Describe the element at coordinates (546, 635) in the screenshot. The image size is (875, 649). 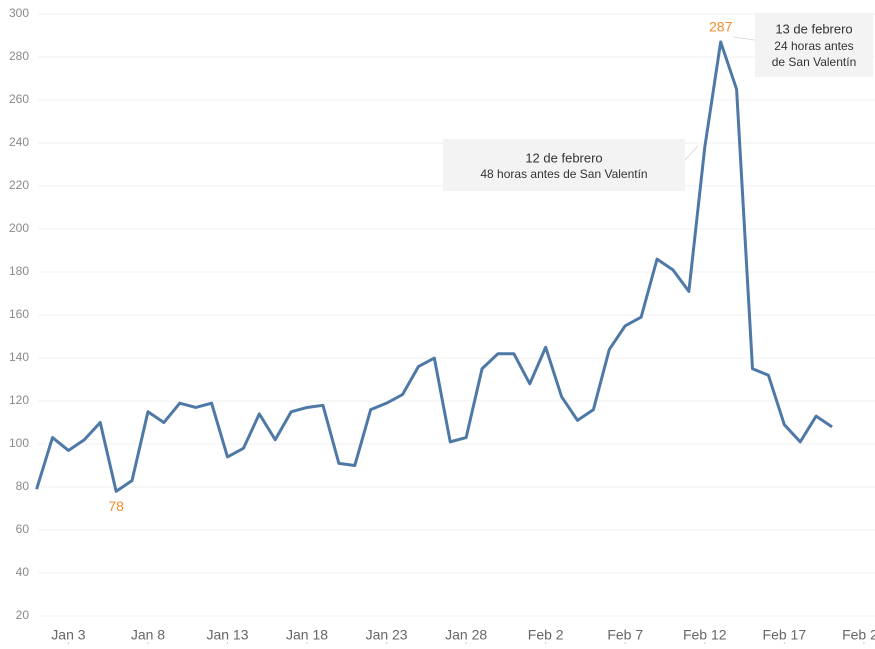
I see `x-tick-label: Feb 2` at that location.